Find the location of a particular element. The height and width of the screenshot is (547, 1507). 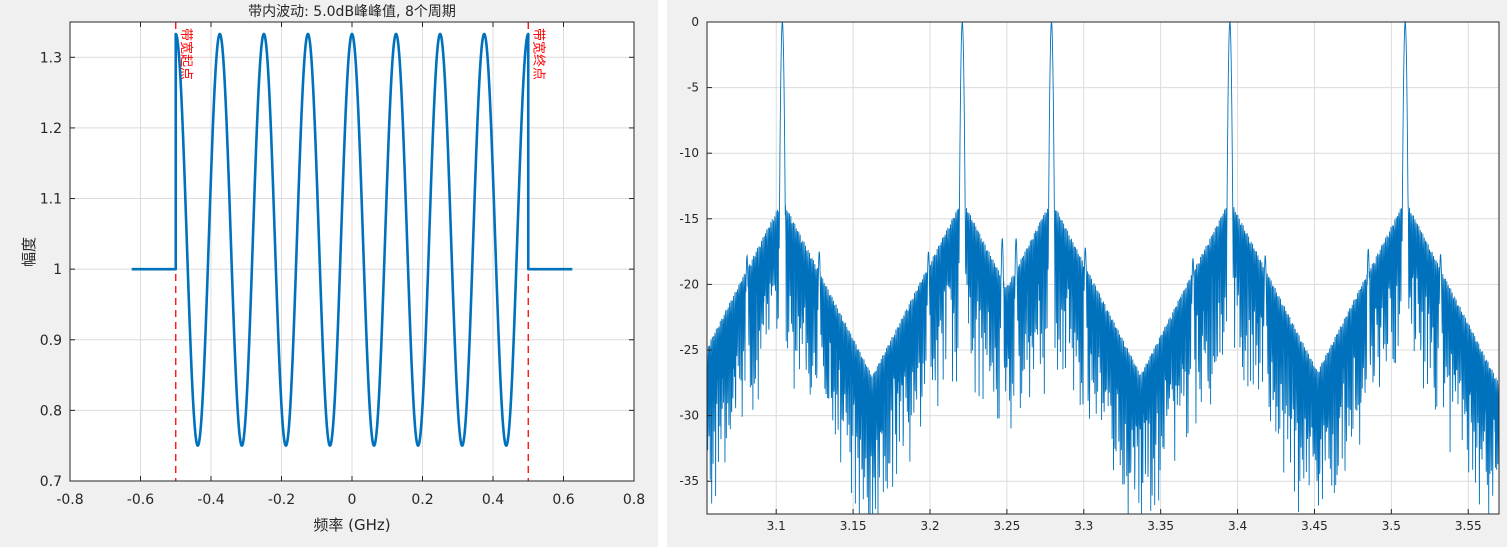

y-tick-label: 0.7 is located at coordinates (51, 482).